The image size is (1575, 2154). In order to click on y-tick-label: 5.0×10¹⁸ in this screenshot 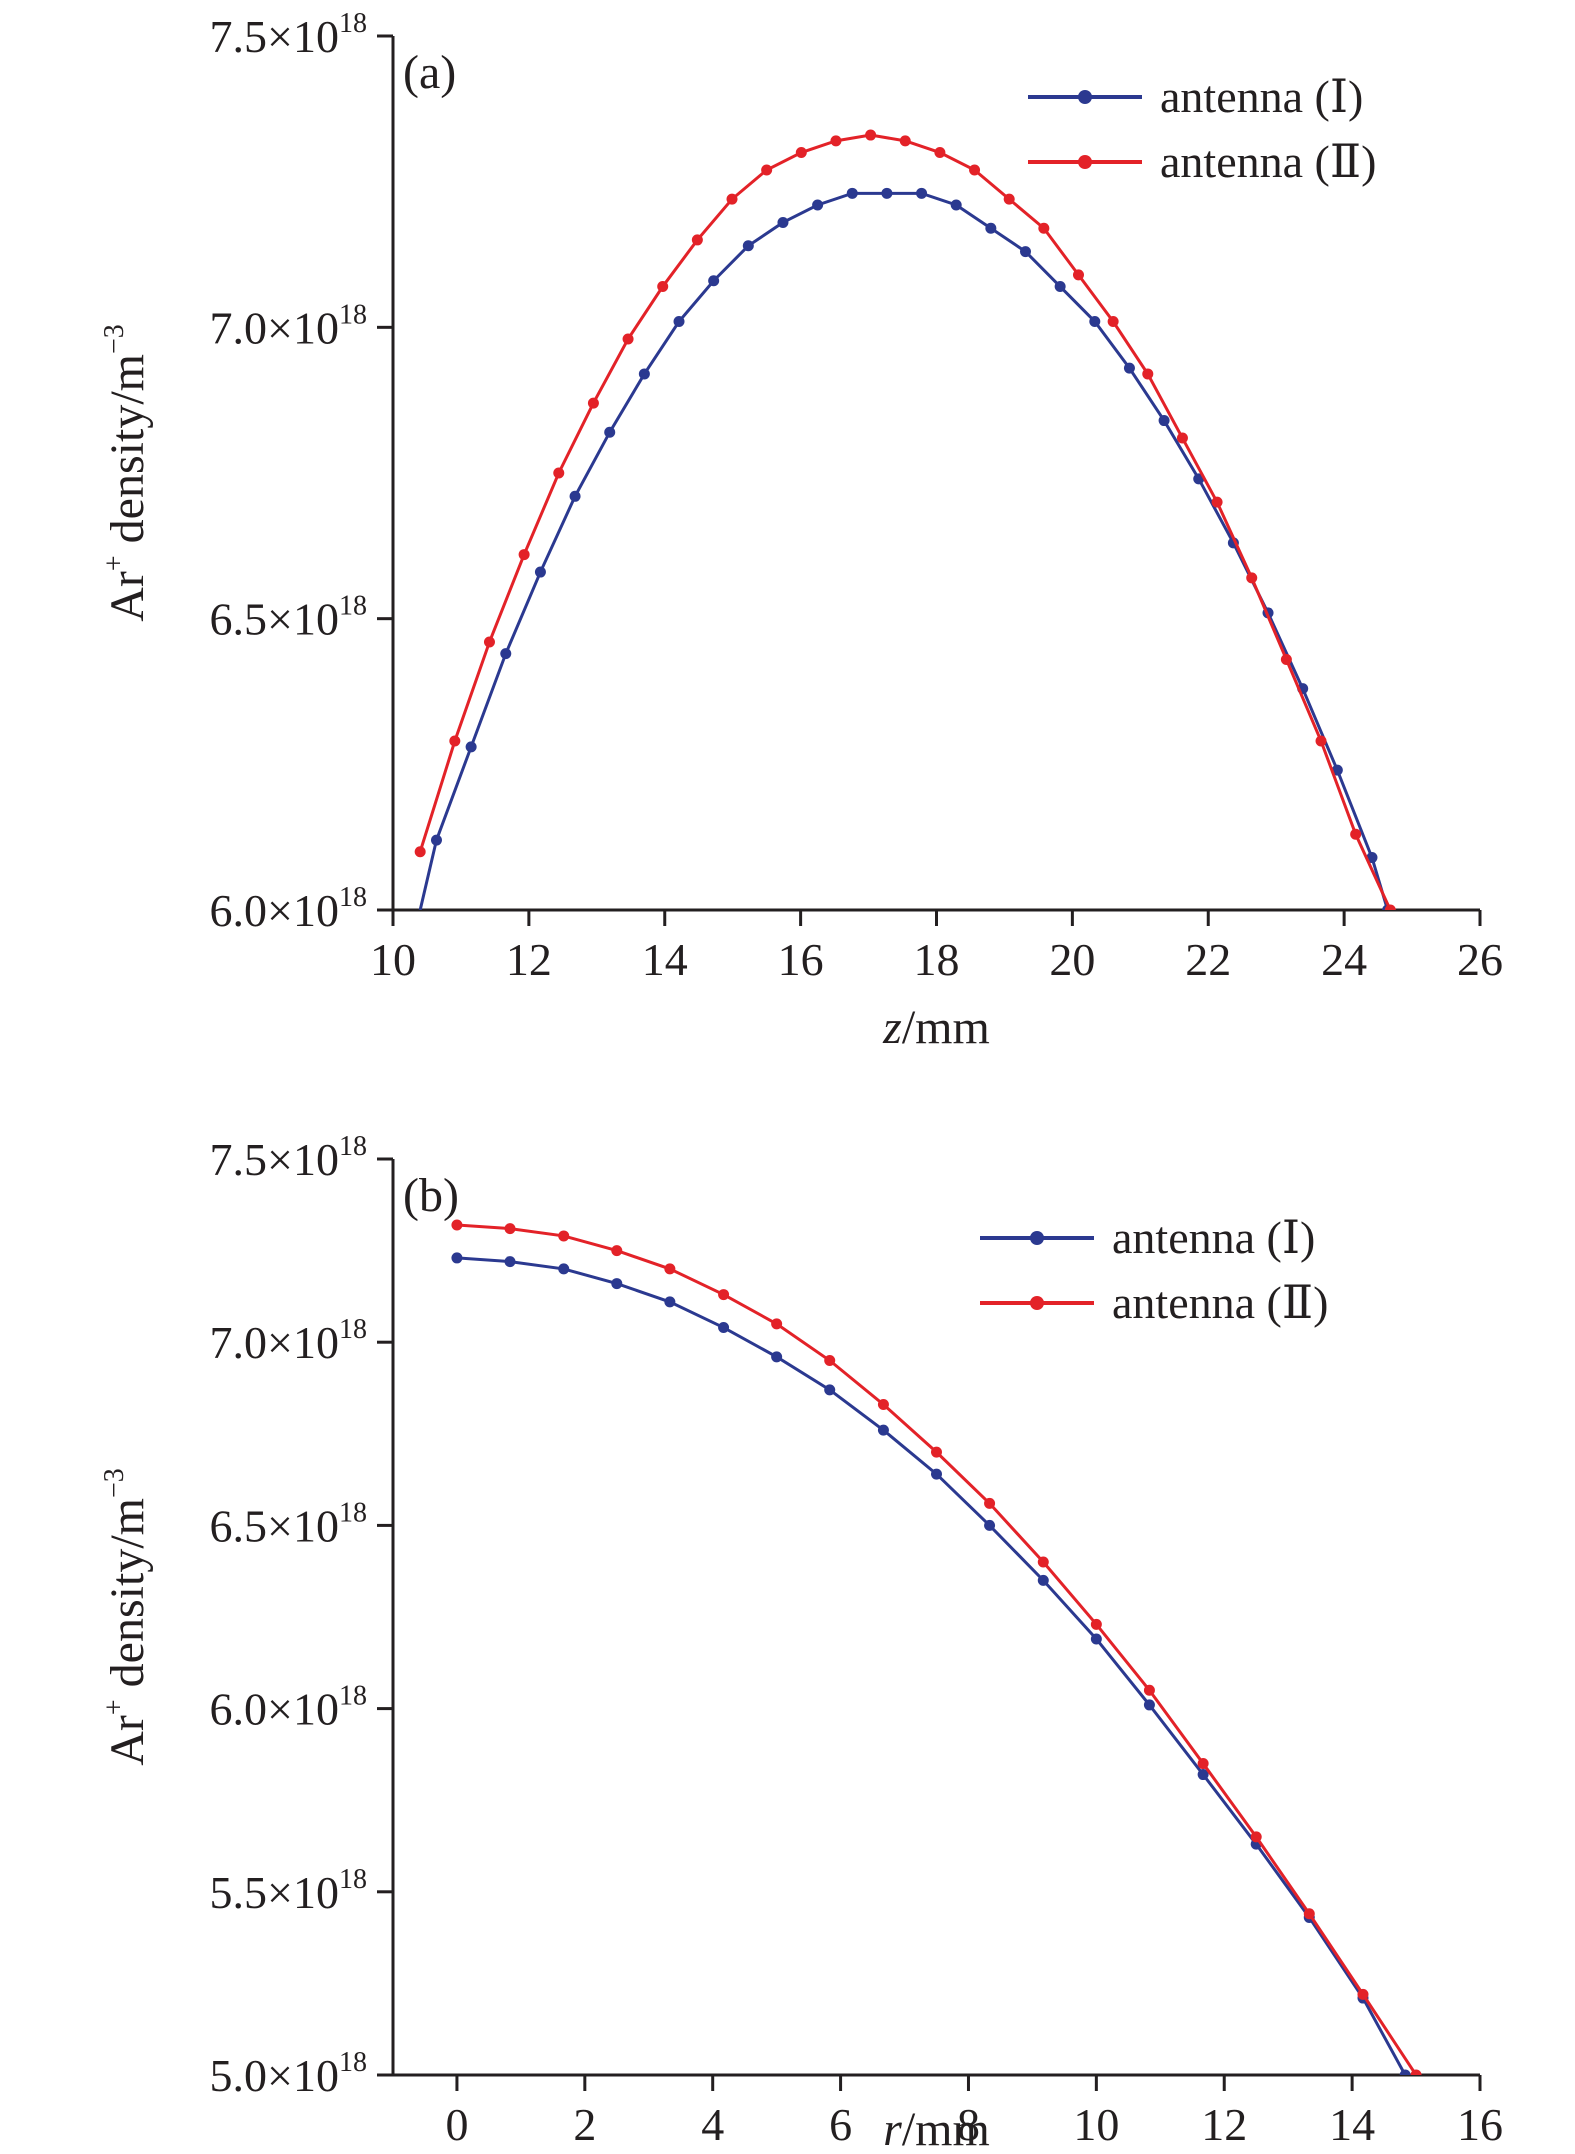, I will do `click(288, 2074)`.